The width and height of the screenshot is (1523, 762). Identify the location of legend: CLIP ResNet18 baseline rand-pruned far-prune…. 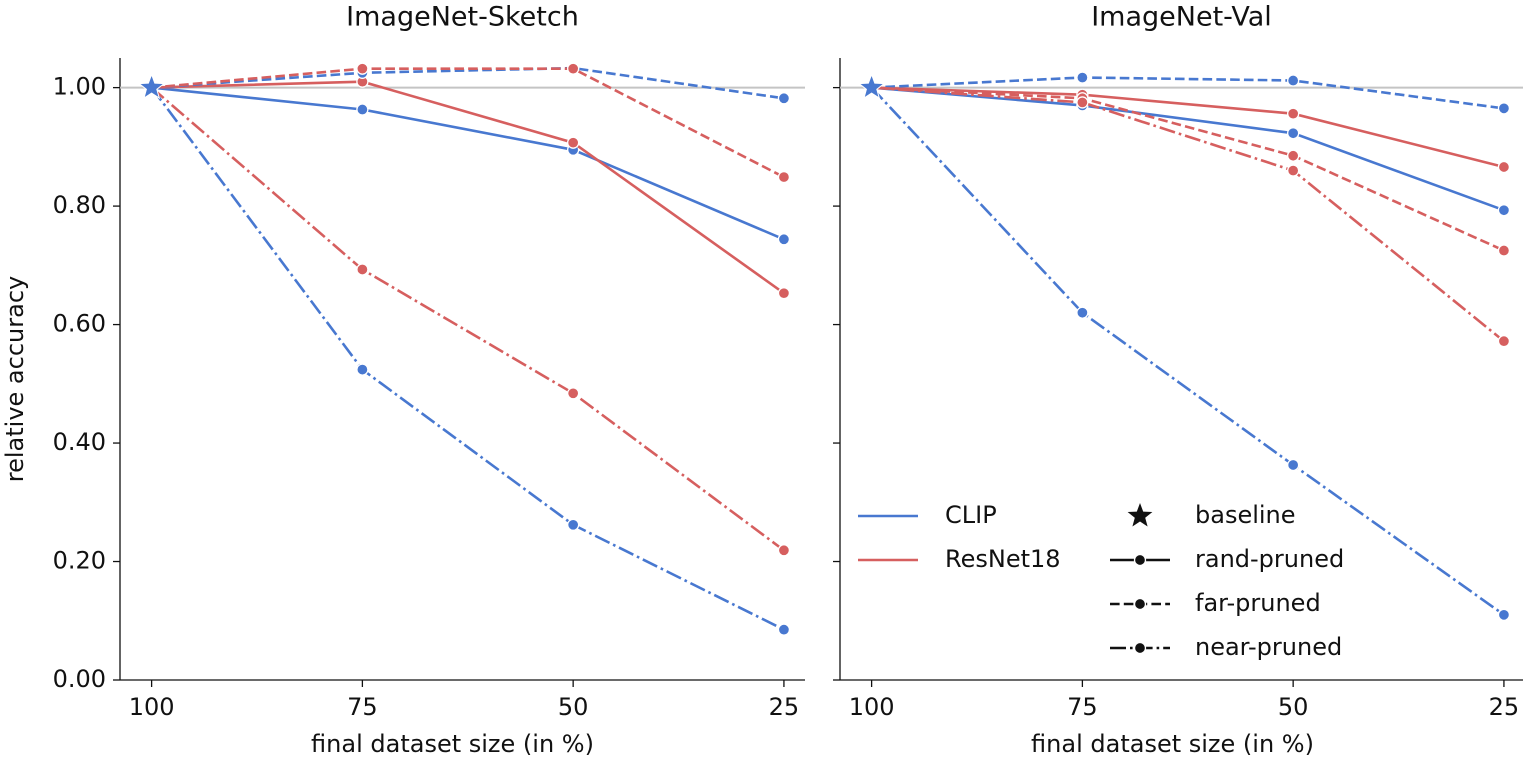
(1101, 581).